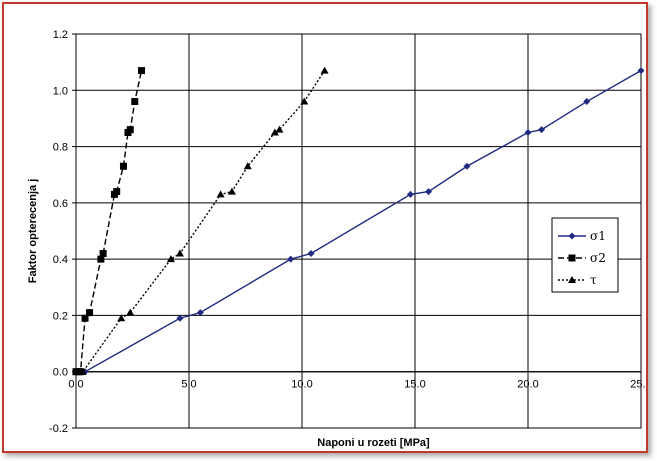  What do you see at coordinates (188, 385) in the screenshot?
I see `x-tick-label: 5.0` at bounding box center [188, 385].